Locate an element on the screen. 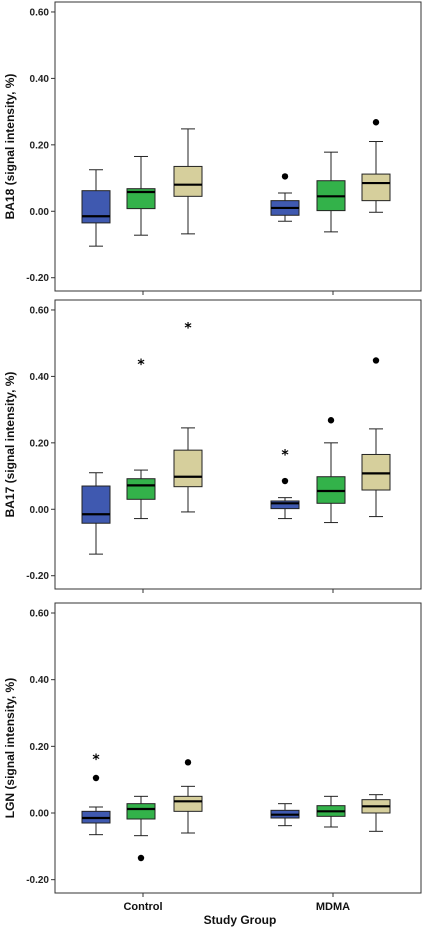 Image resolution: width=424 pixels, height=930 pixels. y-axis-title: BA18 (signal intensity, %) is located at coordinates (10, 147).